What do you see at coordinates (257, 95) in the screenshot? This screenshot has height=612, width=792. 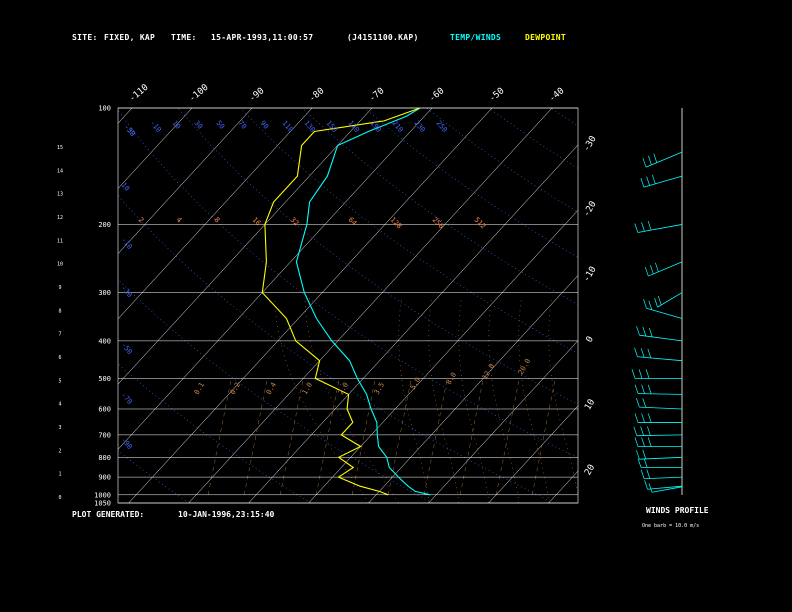 I see `top-temp-label: -90` at bounding box center [257, 95].